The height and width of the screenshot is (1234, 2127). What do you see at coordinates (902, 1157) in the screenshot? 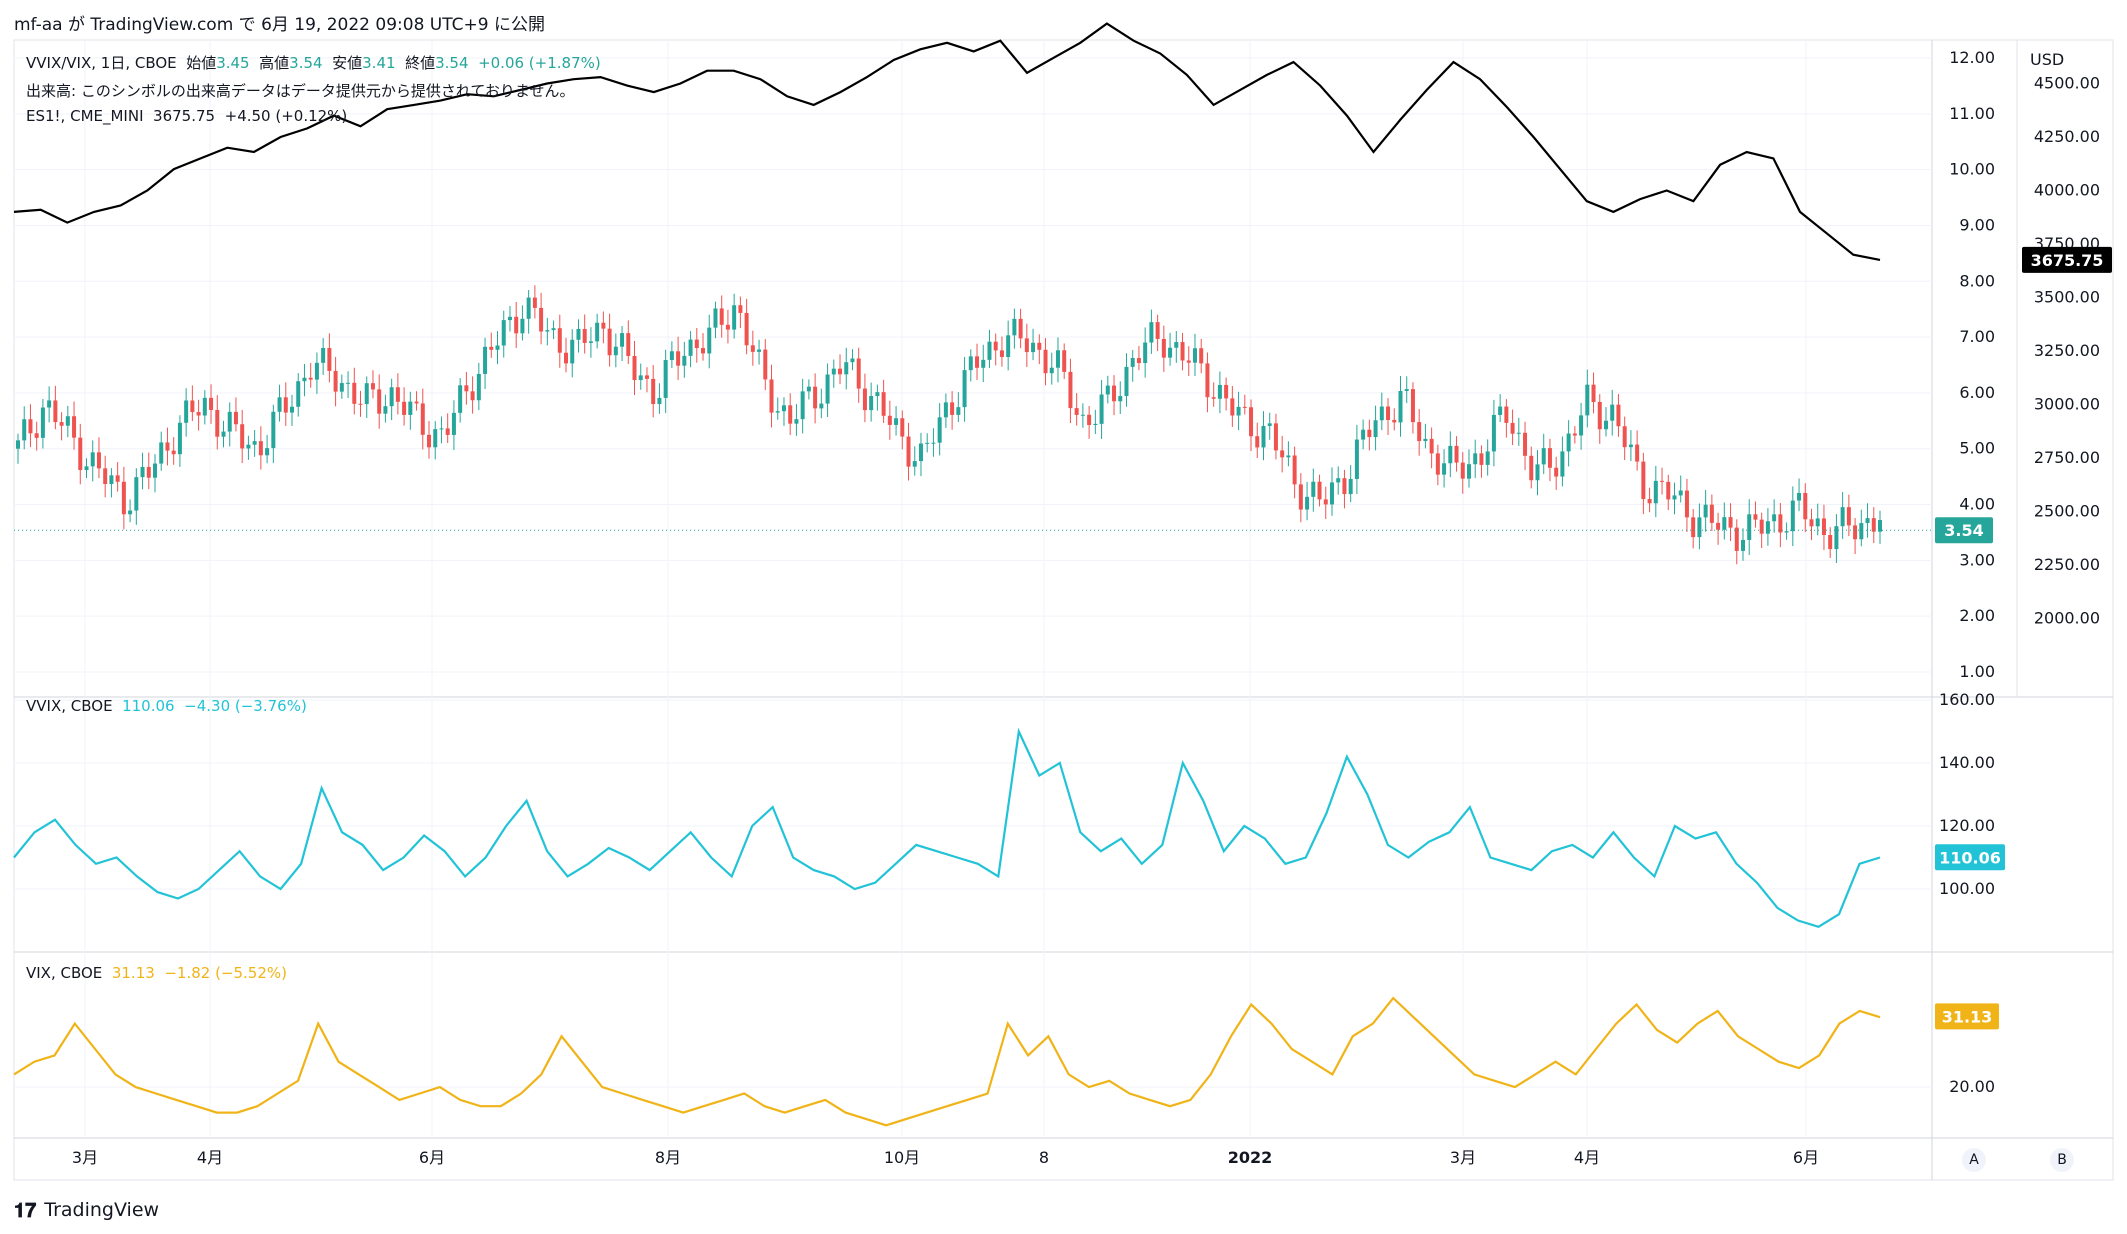
I see `x-tick-4: 10月` at bounding box center [902, 1157].